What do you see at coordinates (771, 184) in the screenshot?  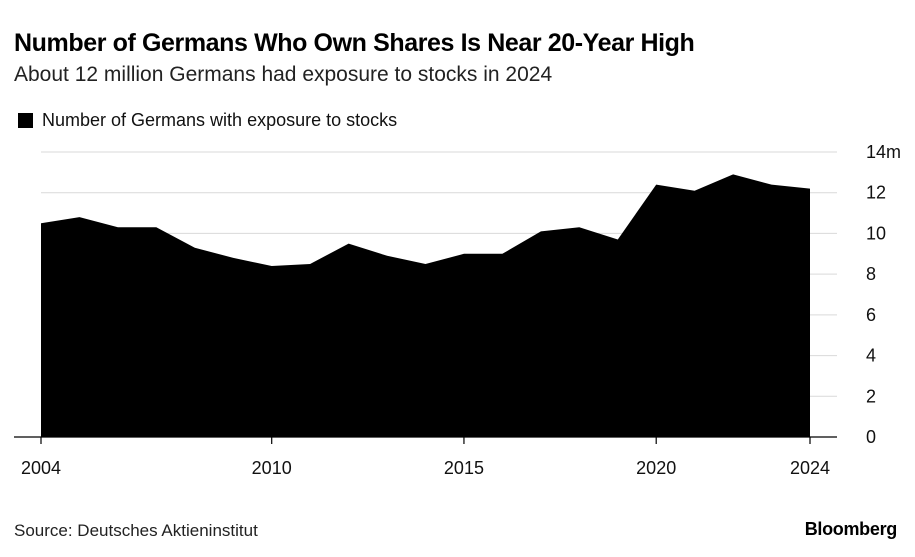 I see `data-point-2023` at bounding box center [771, 184].